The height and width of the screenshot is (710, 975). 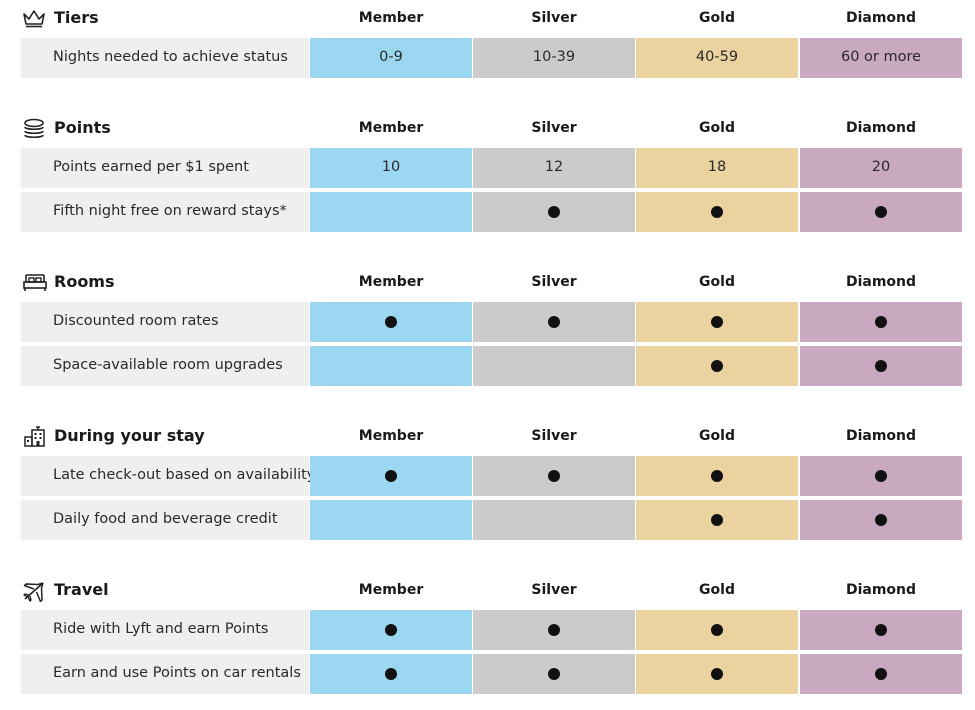 I want to click on row-label-cell: Fifth night free on reward stays*, so click(x=165, y=212).